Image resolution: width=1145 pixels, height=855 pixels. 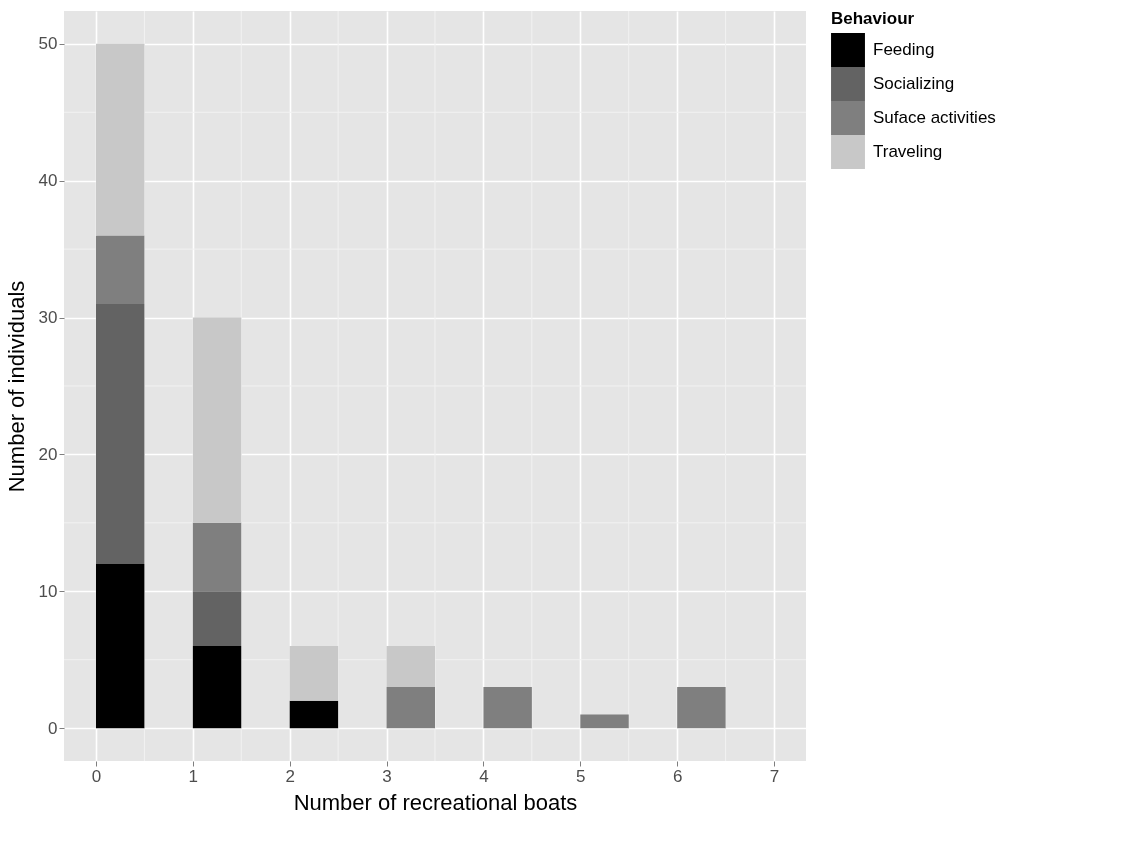 What do you see at coordinates (193, 776) in the screenshot?
I see `x-tick-label: 1` at bounding box center [193, 776].